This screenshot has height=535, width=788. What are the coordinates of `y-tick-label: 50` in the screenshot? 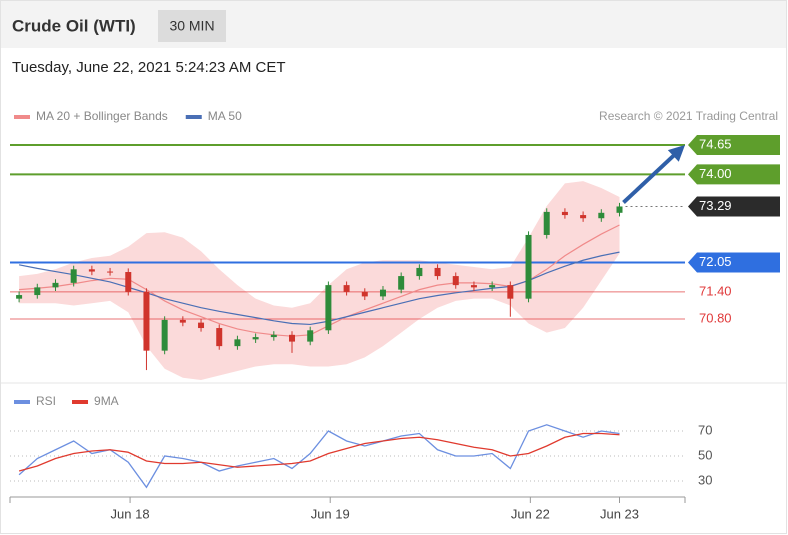 It's located at (705, 454).